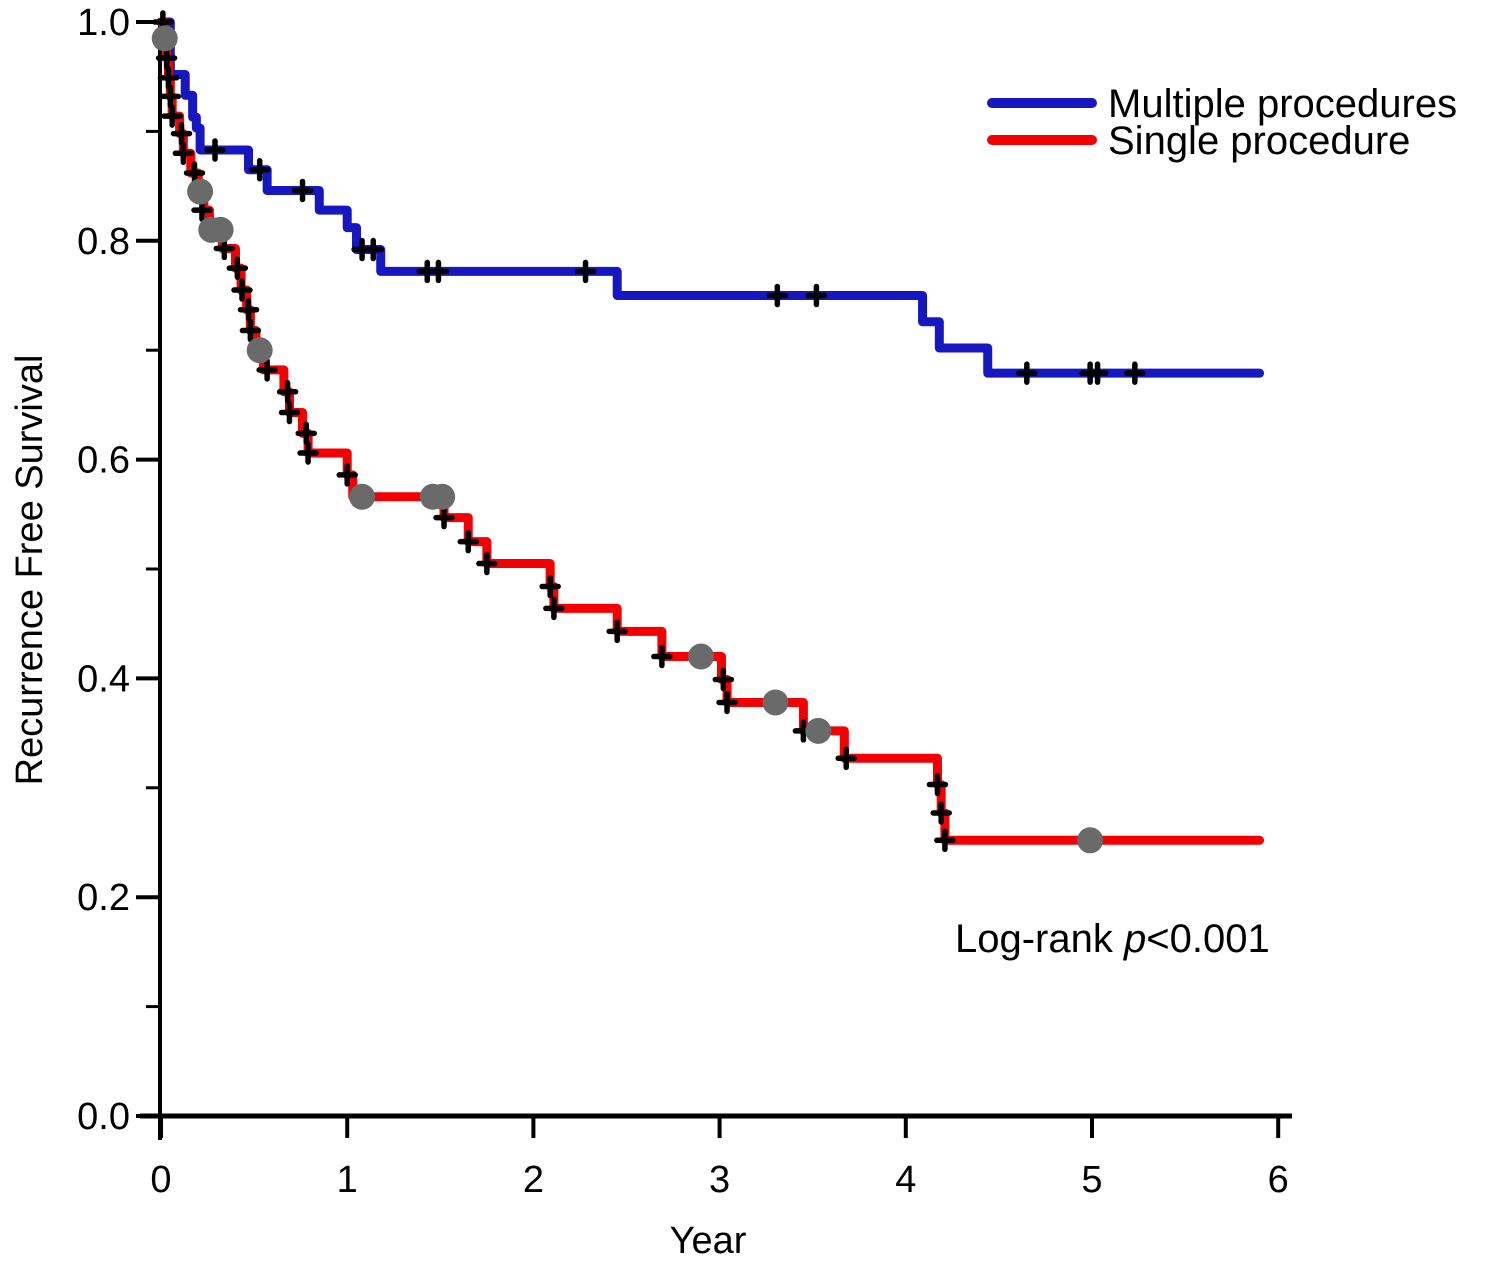 The image size is (1500, 1266). Describe the element at coordinates (1278, 1180) in the screenshot. I see `x-tick-label: 6` at that location.